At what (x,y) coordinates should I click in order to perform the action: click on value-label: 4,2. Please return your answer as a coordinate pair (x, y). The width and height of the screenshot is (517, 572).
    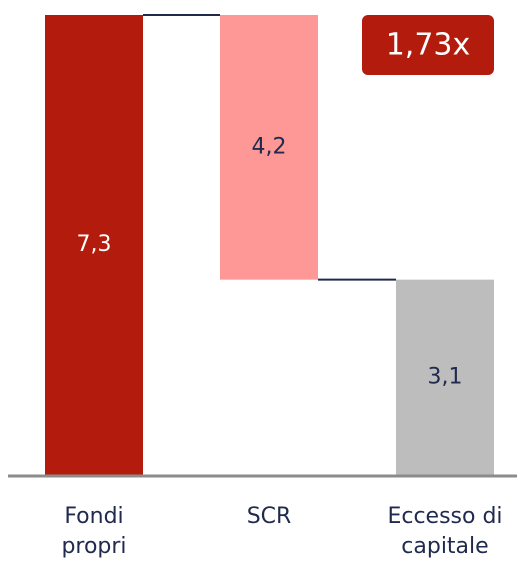
    Looking at the image, I should click on (269, 146).